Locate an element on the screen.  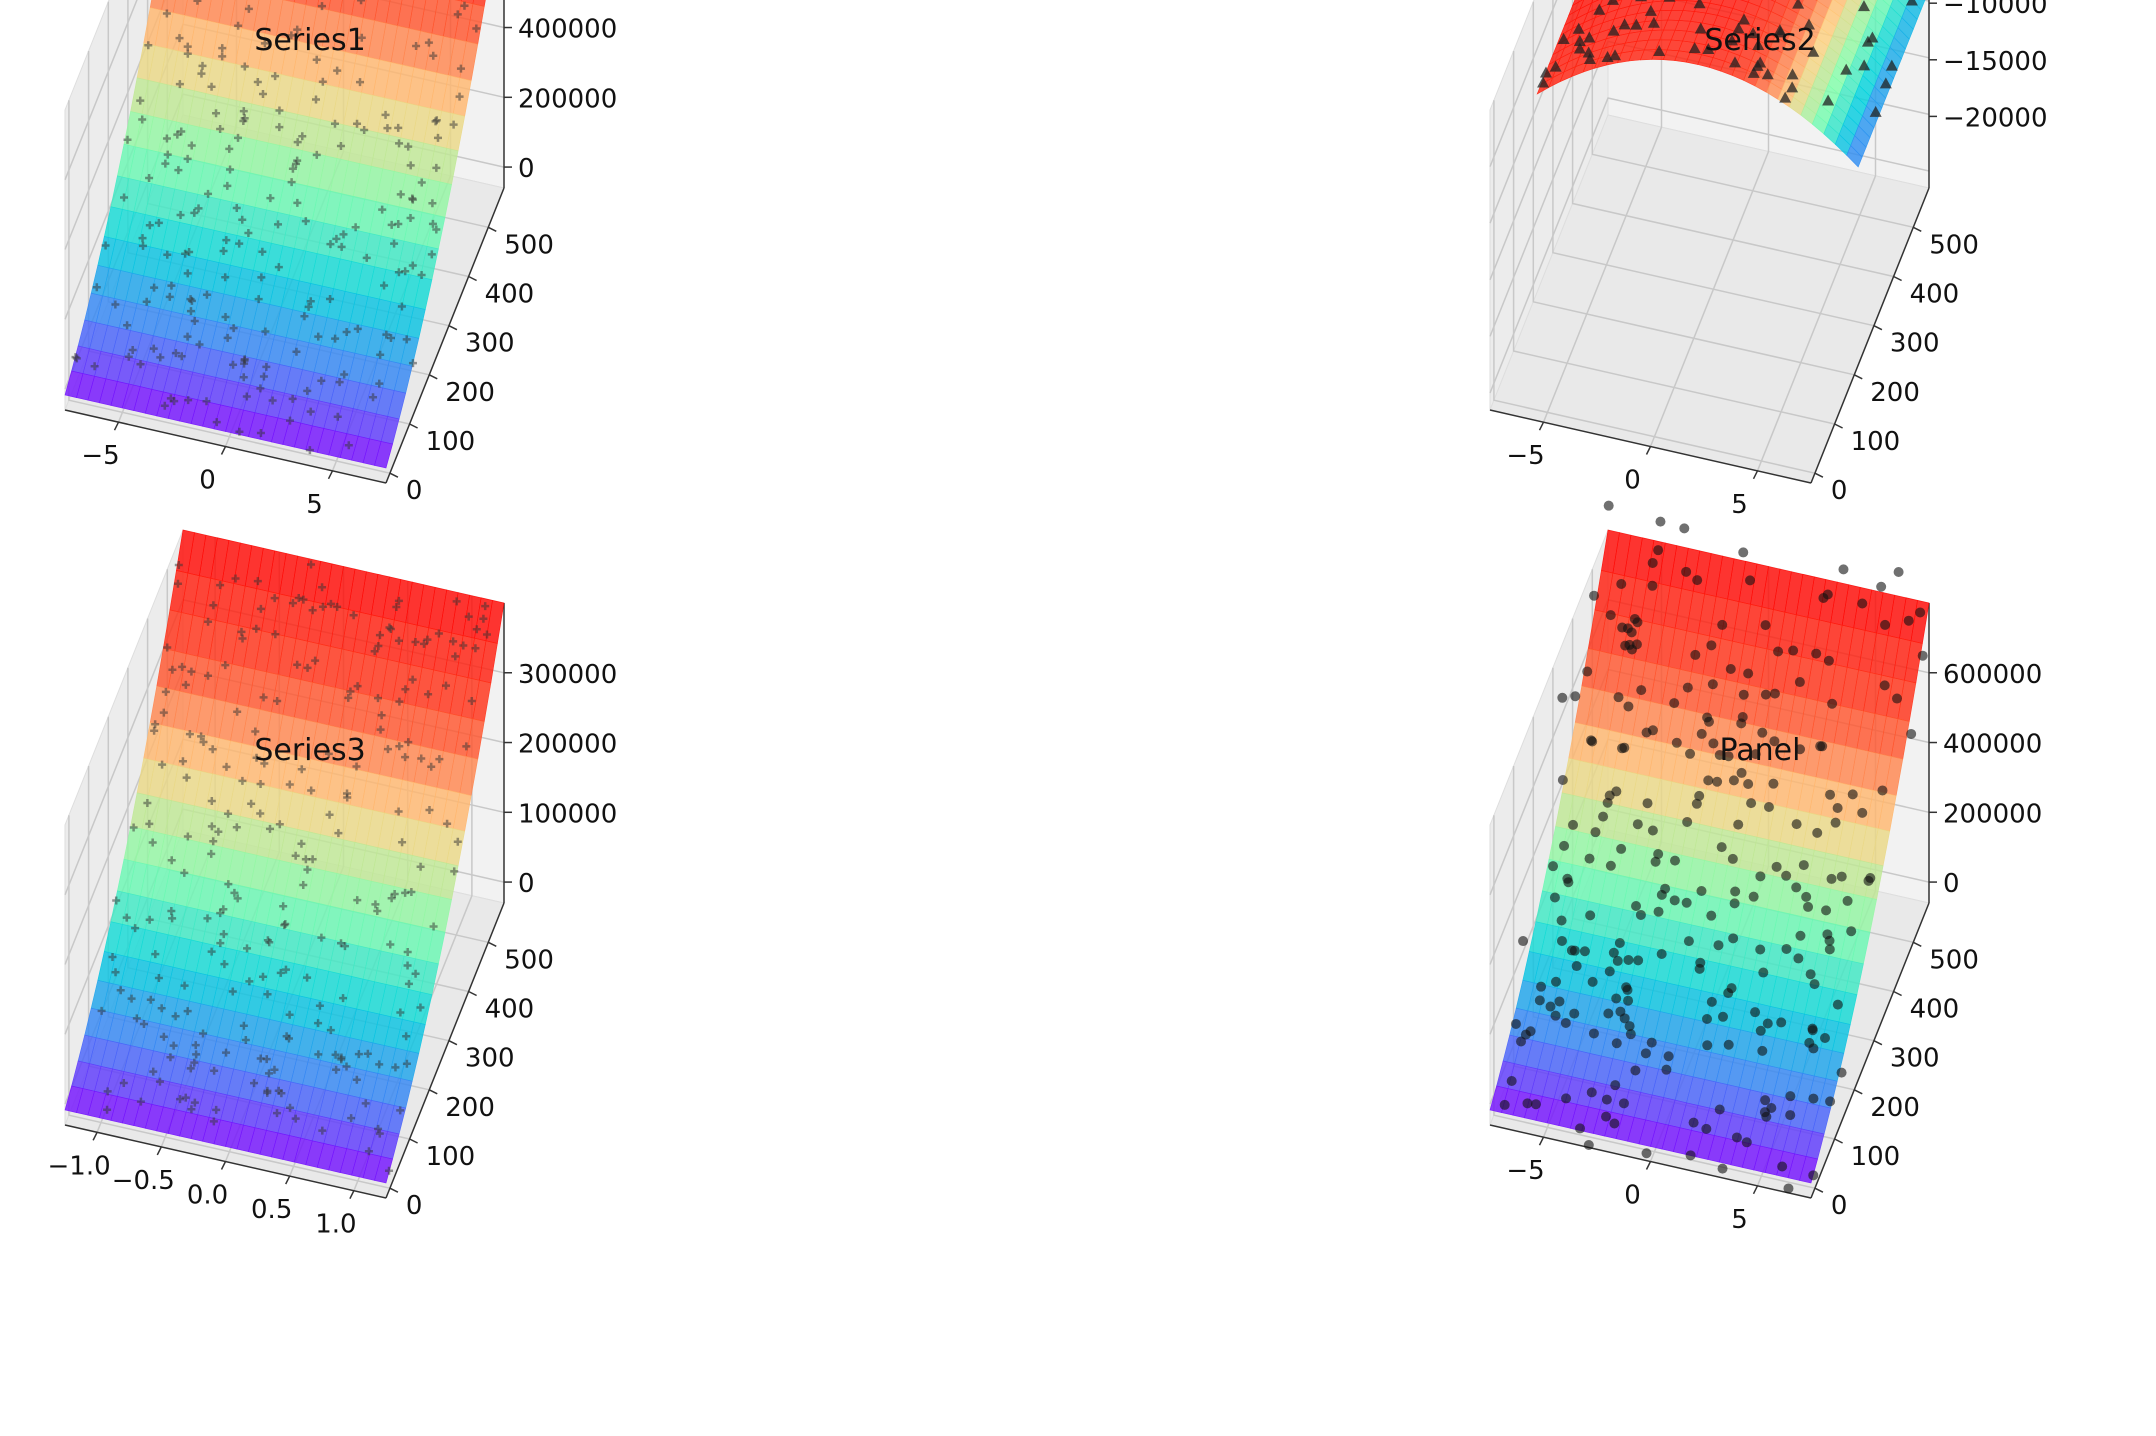
grid-line-y is located at coordinates (229, 1002).